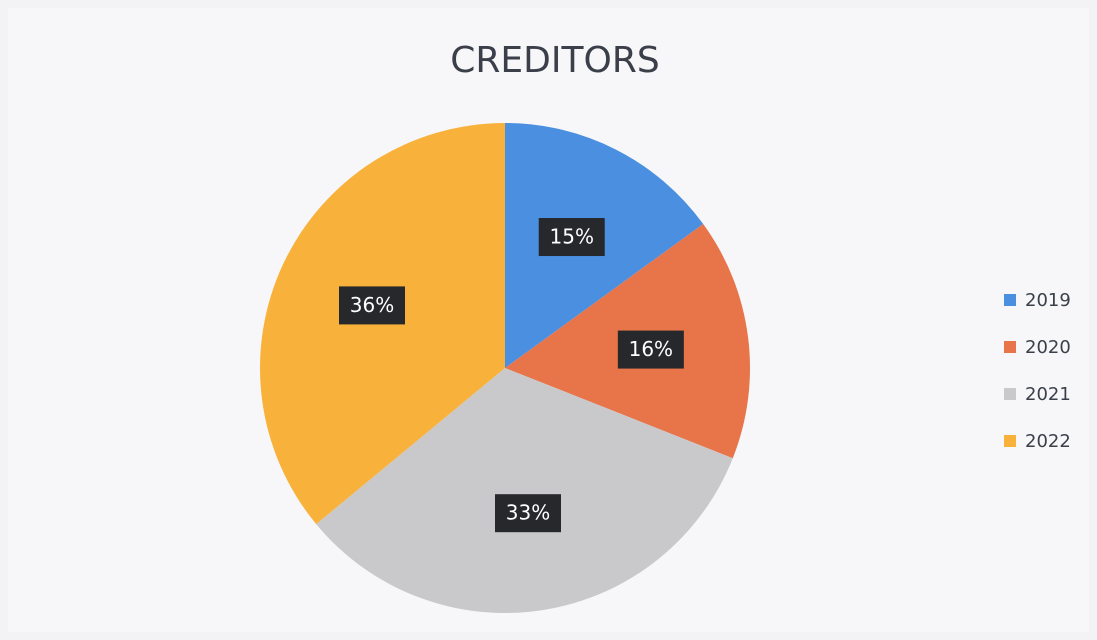 The width and height of the screenshot is (1097, 640). Describe the element at coordinates (1048, 347) in the screenshot. I see `legend-label: 2020` at that location.